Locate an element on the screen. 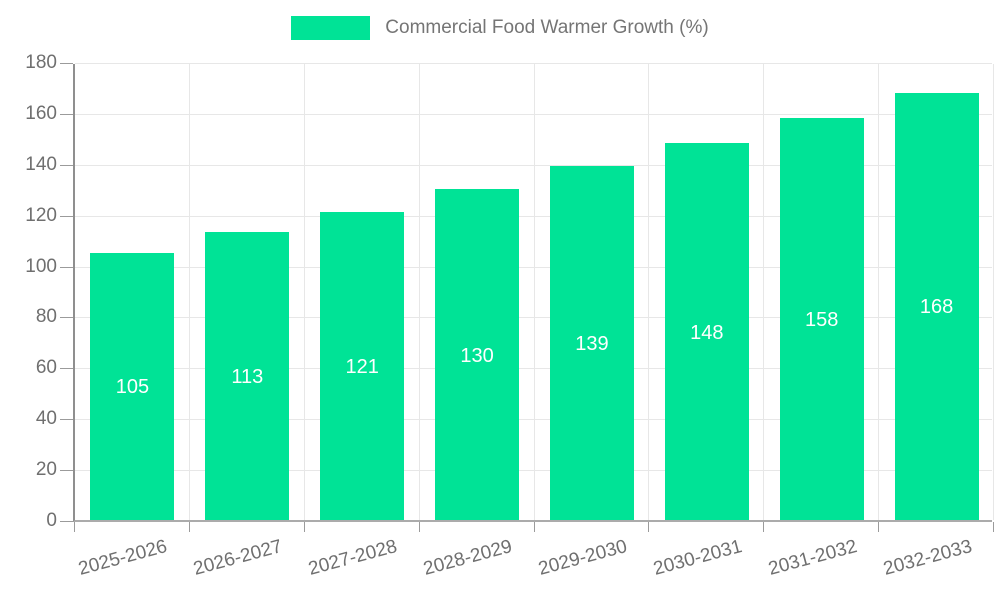  legend-label: Commercial Food Warmer Growth (%) is located at coordinates (547, 27).